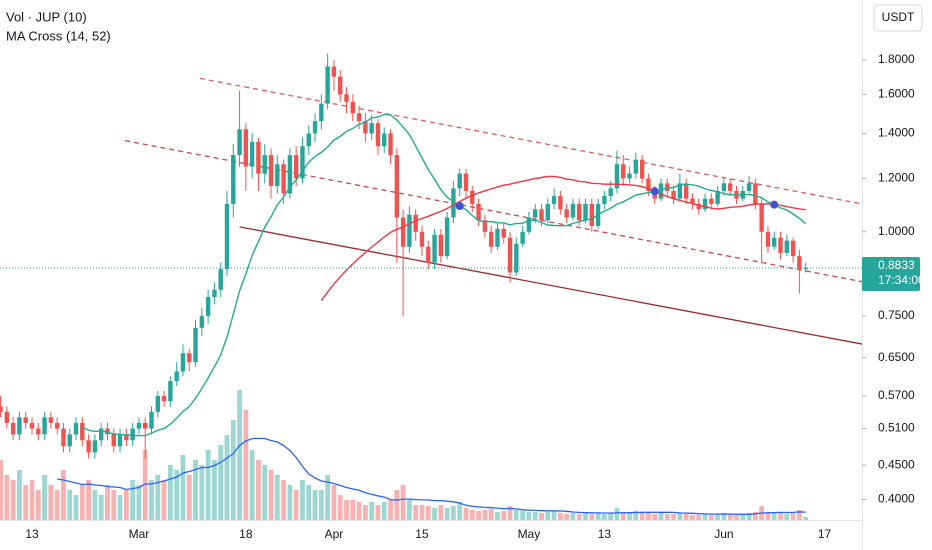 Image resolution: width=932 pixels, height=550 pixels. Describe the element at coordinates (896, 133) in the screenshot. I see `y-tick-label: 1.4000` at that location.